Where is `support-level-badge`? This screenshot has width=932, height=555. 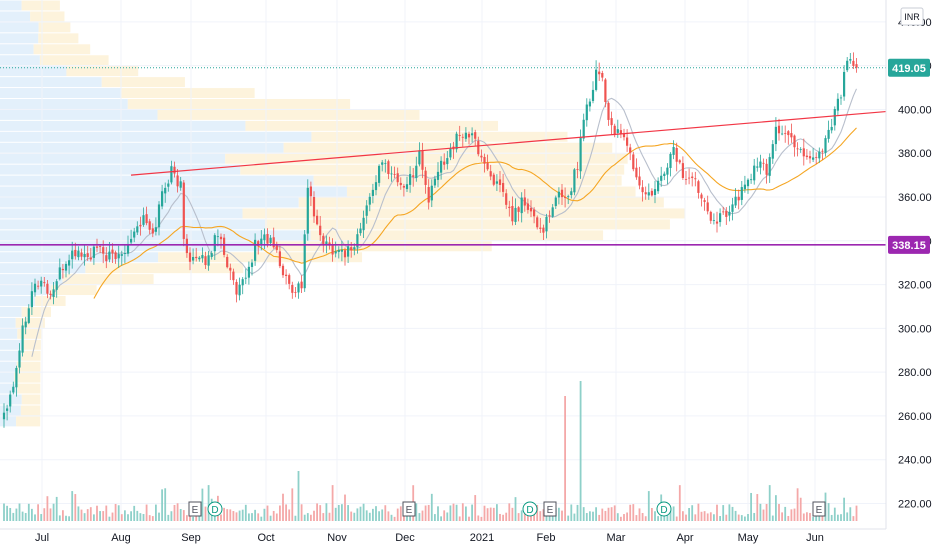
support-level-badge is located at coordinates (909, 244).